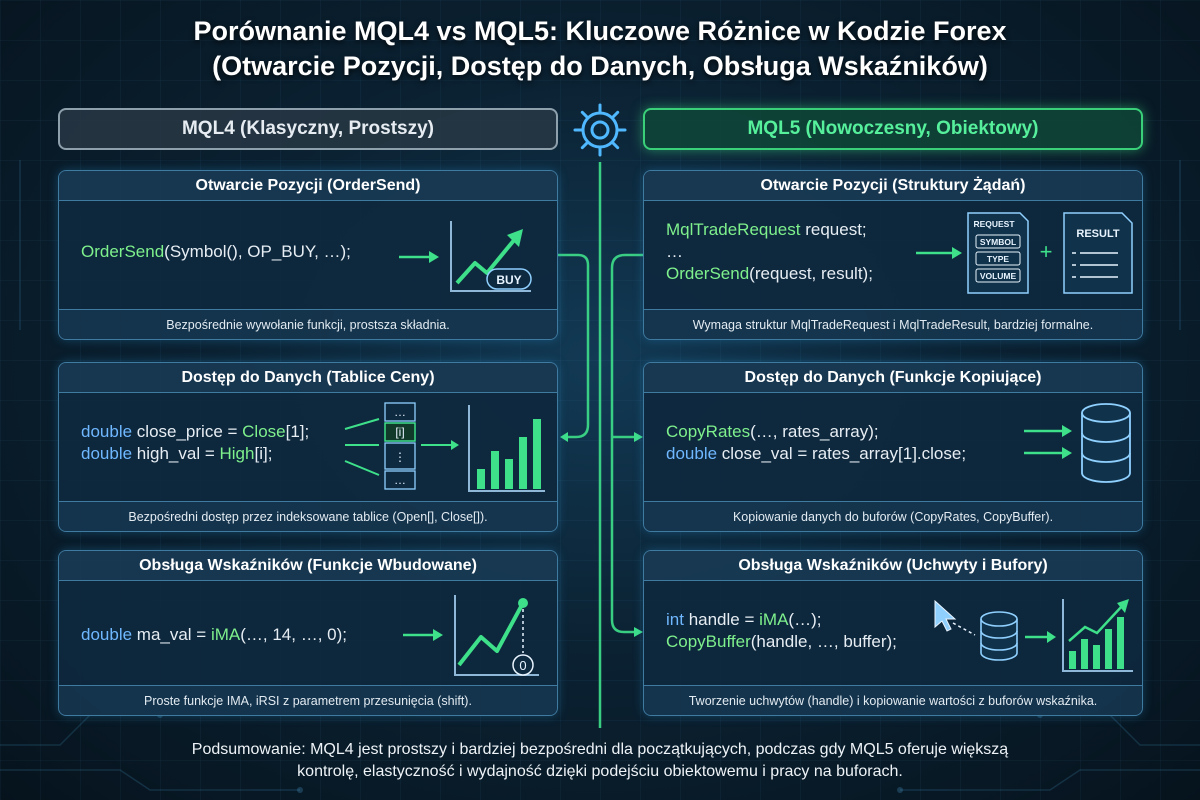 This screenshot has width=1200, height=800. What do you see at coordinates (814, 431) in the screenshot?
I see `code-rest: (…, rates_array);` at bounding box center [814, 431].